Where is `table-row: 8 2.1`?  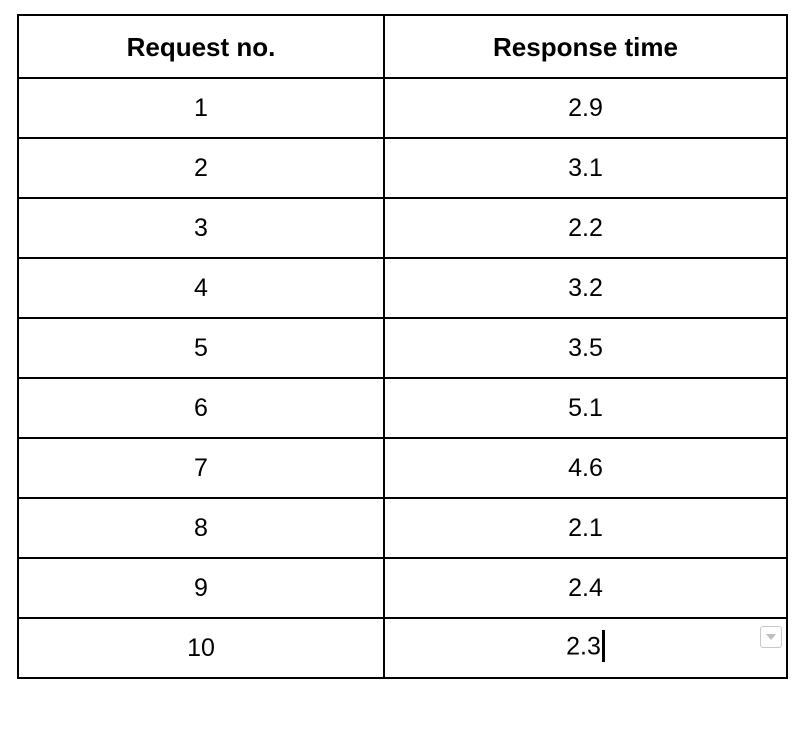 table-row: 8 2.1 is located at coordinates (402, 528).